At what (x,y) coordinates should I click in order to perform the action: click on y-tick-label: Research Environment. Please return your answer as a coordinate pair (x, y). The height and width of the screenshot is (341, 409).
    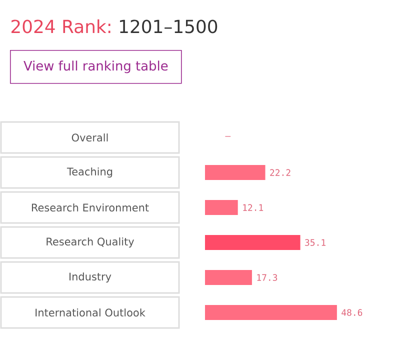
    Looking at the image, I should click on (90, 207).